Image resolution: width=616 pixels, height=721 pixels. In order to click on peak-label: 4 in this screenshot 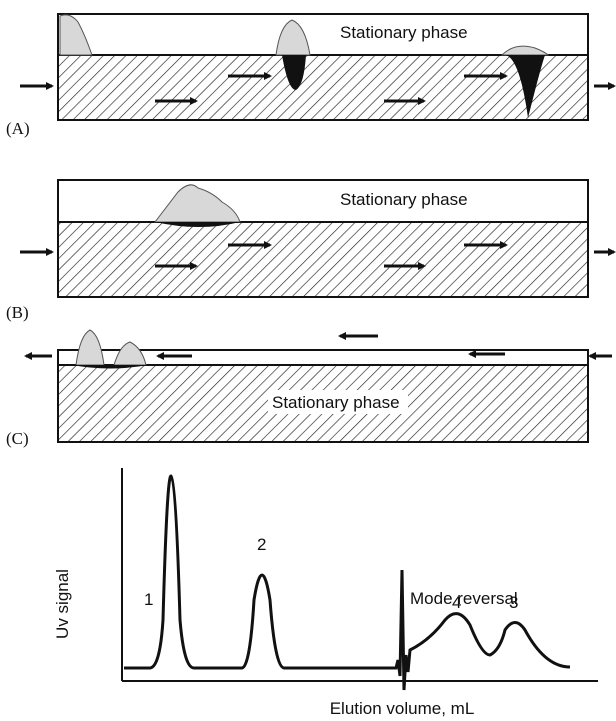, I will do `click(456, 602)`.